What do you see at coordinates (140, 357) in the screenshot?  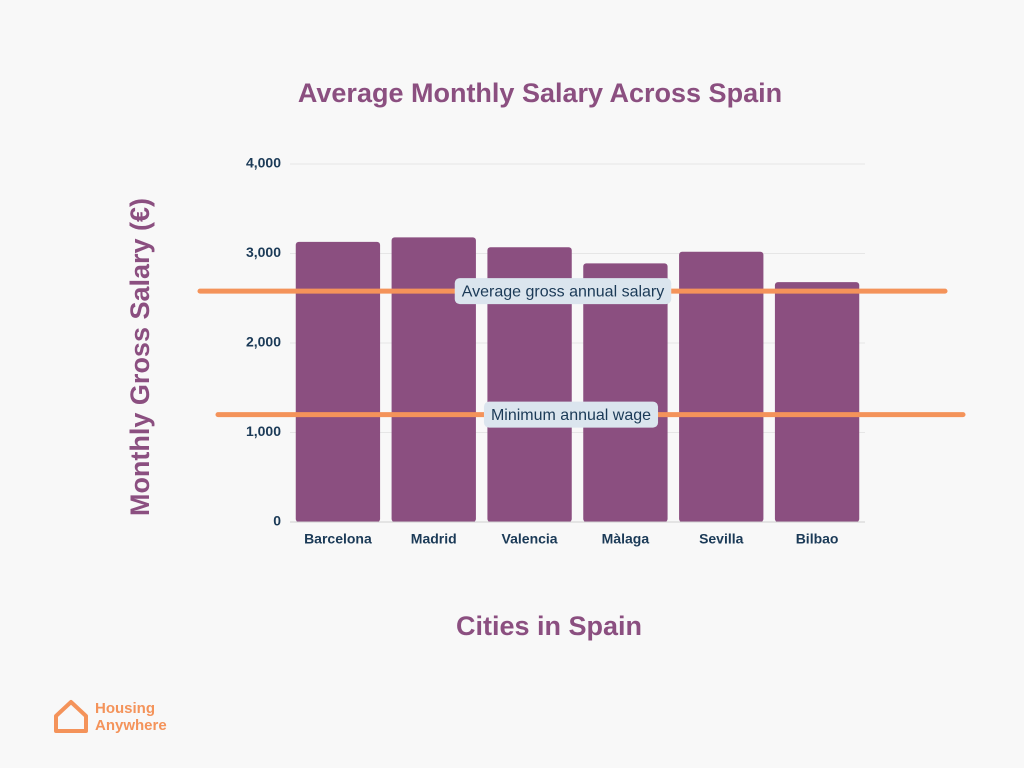 I see `y-axis-label: Monthly Gross Salary (€)` at bounding box center [140, 357].